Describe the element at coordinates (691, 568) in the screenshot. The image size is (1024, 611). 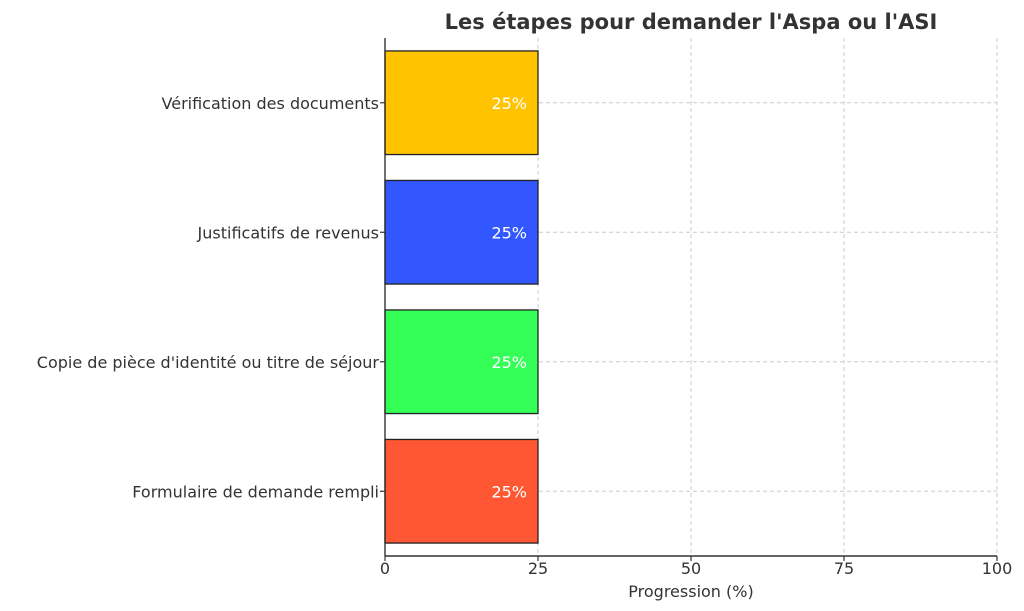
I see `x-tick-label: 50` at that location.